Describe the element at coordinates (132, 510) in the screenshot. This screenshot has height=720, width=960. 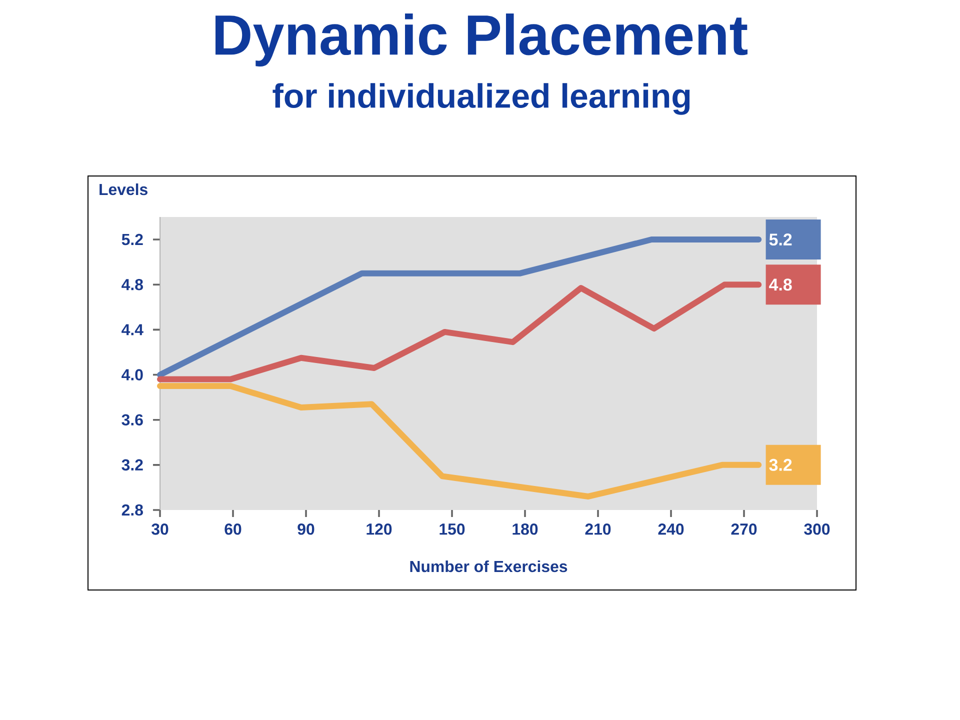
I see `y-tick-label: 2.8` at that location.